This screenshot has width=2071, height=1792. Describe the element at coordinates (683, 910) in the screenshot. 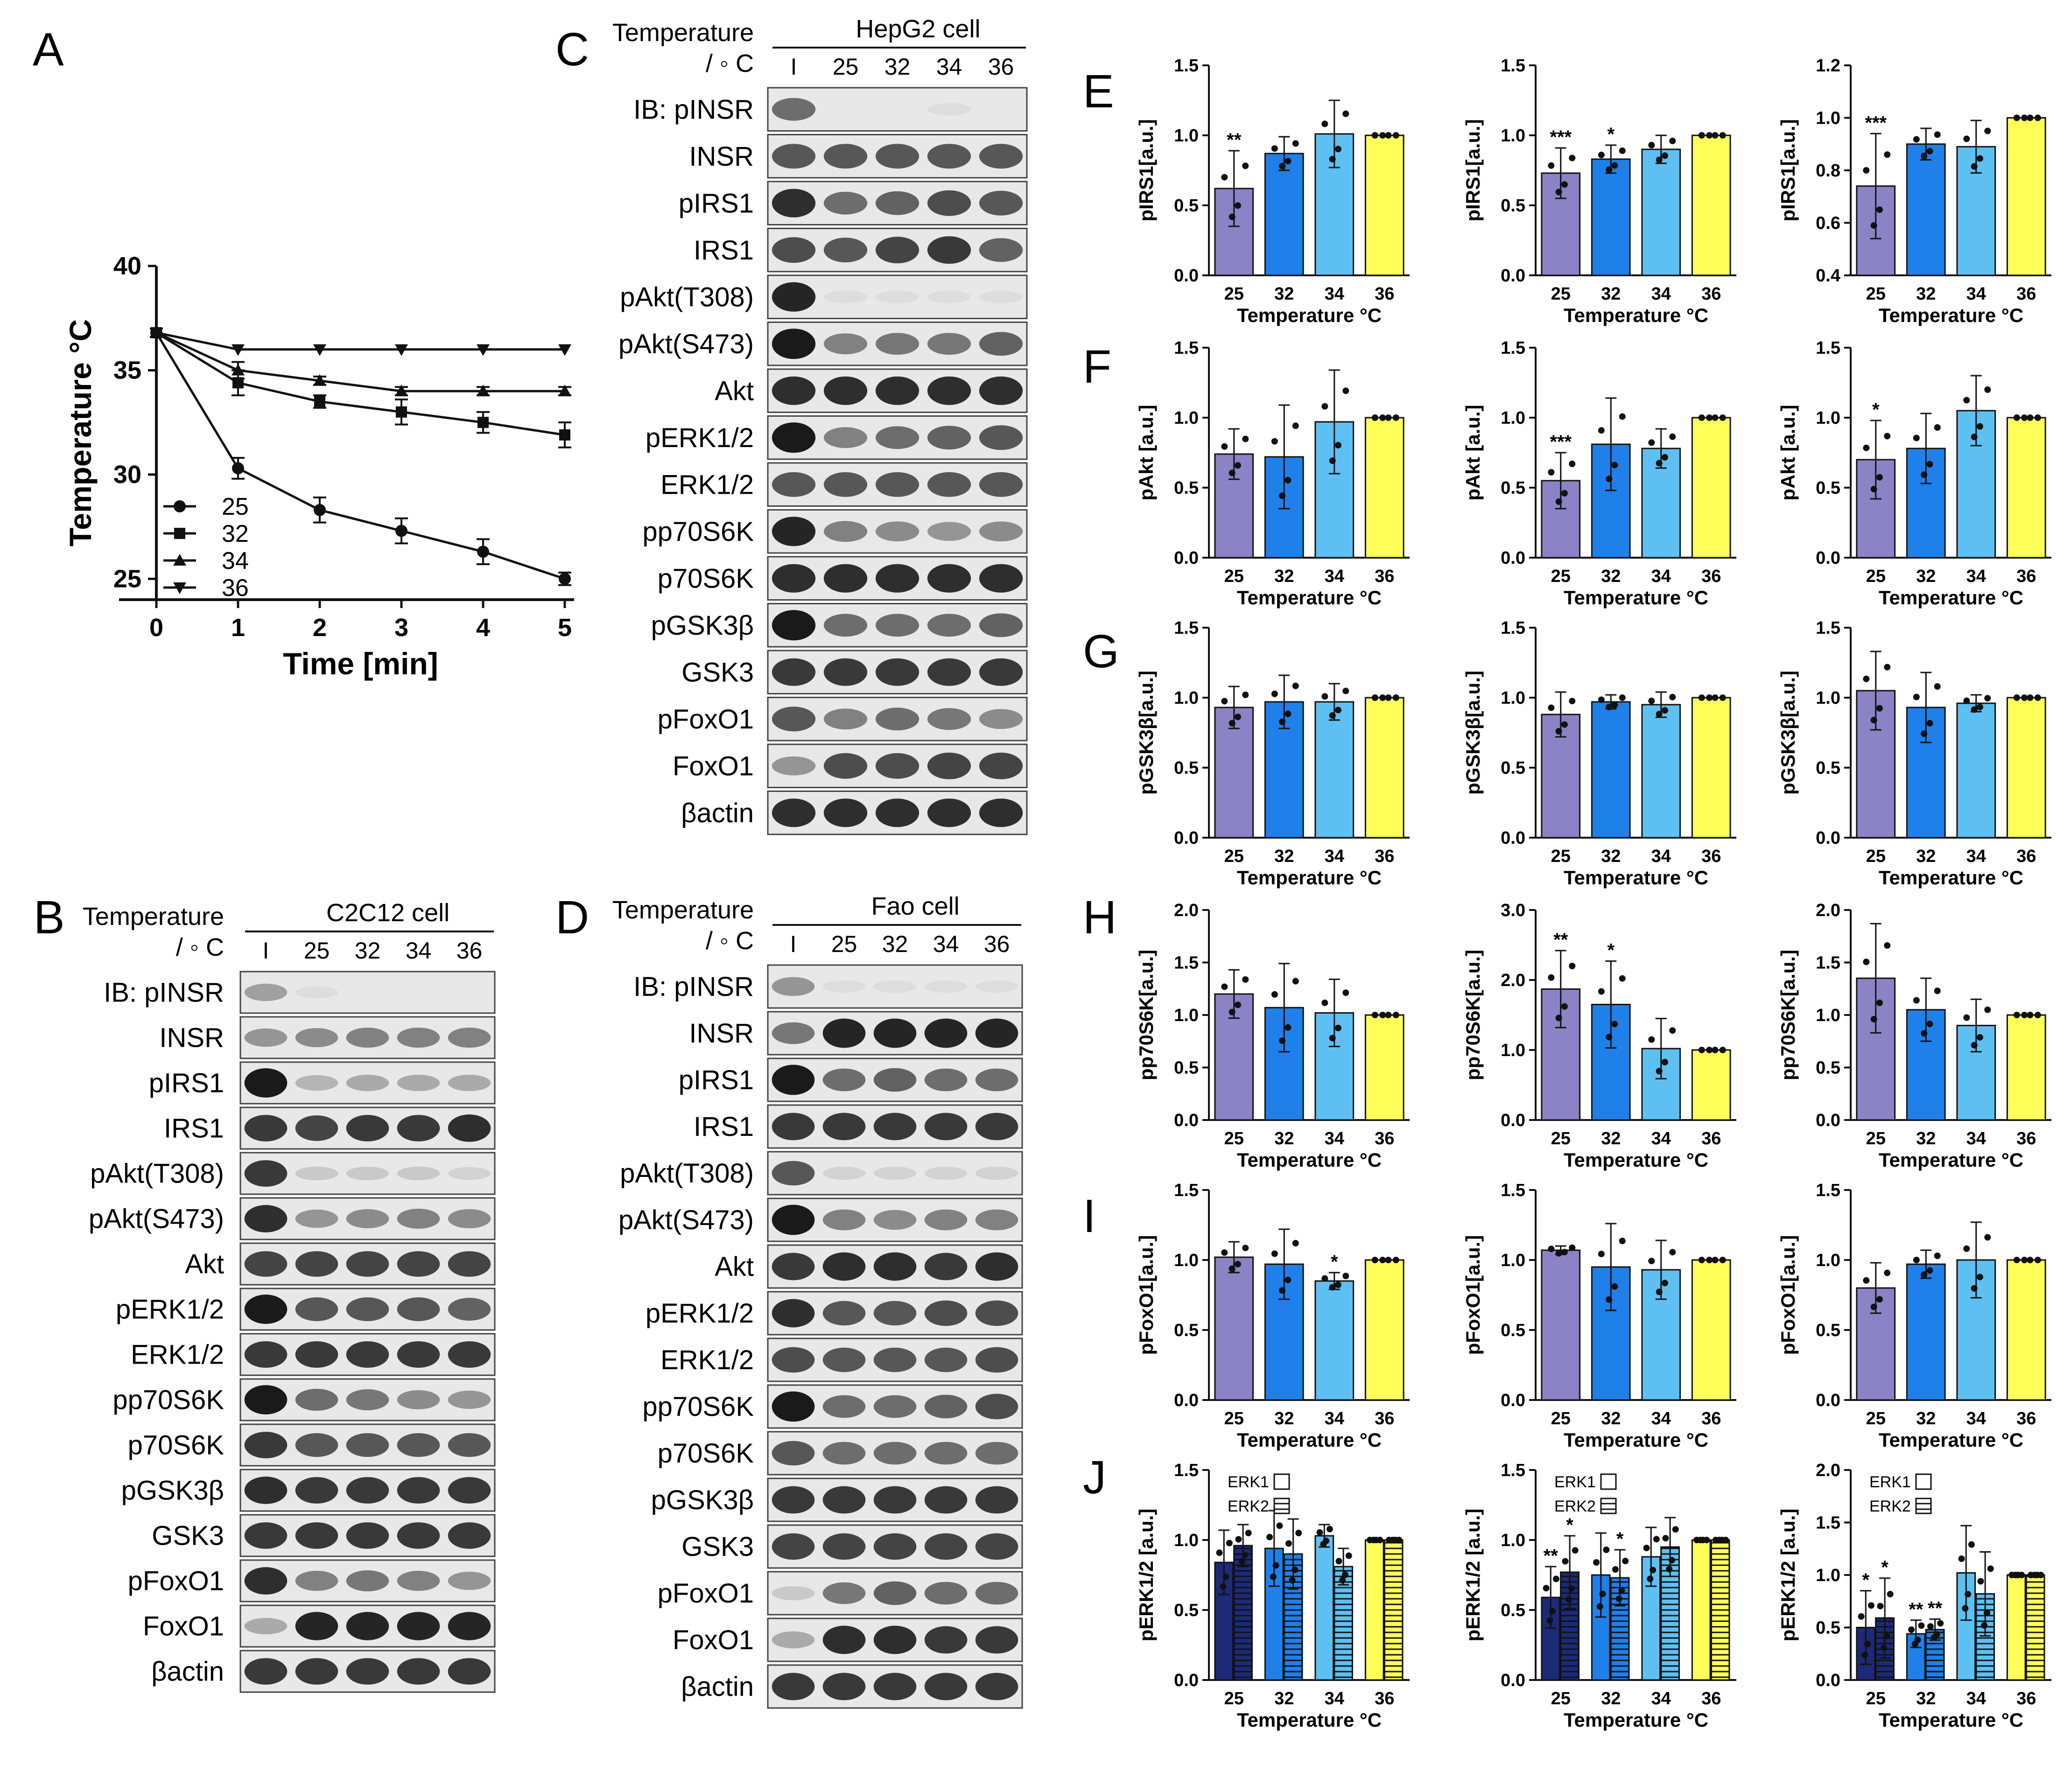

I see `temperature-label: Temperature` at that location.